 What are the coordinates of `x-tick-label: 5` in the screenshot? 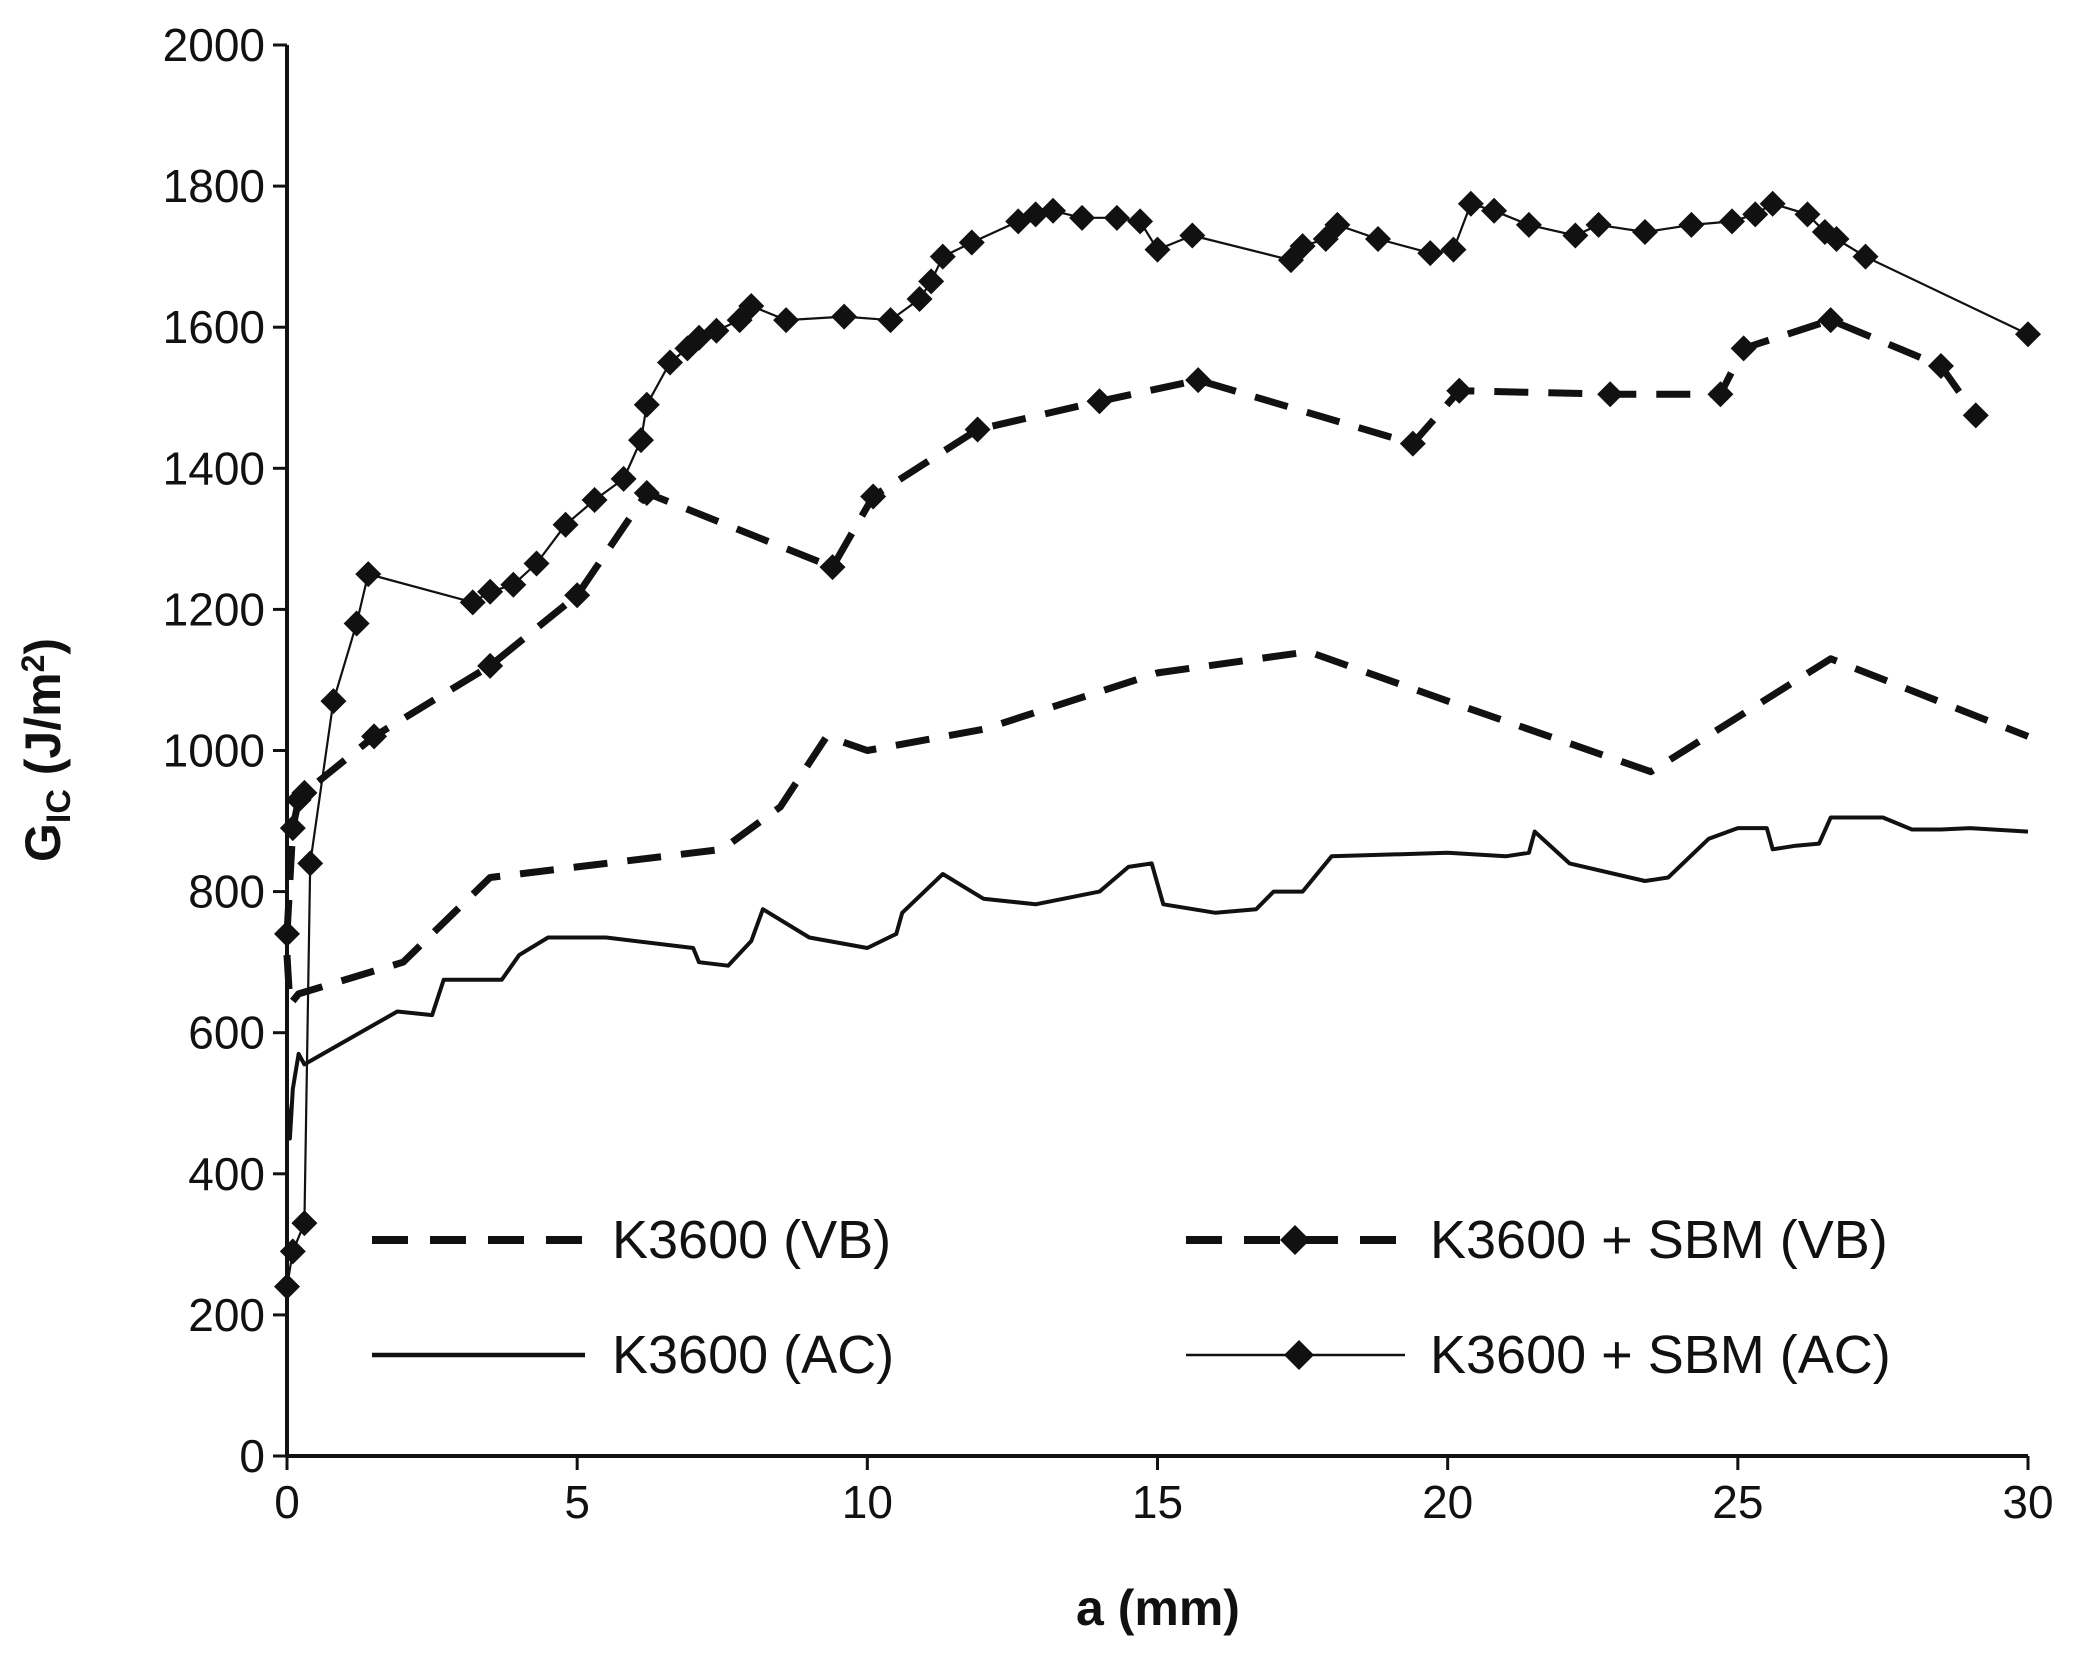 It's located at (577, 1502).